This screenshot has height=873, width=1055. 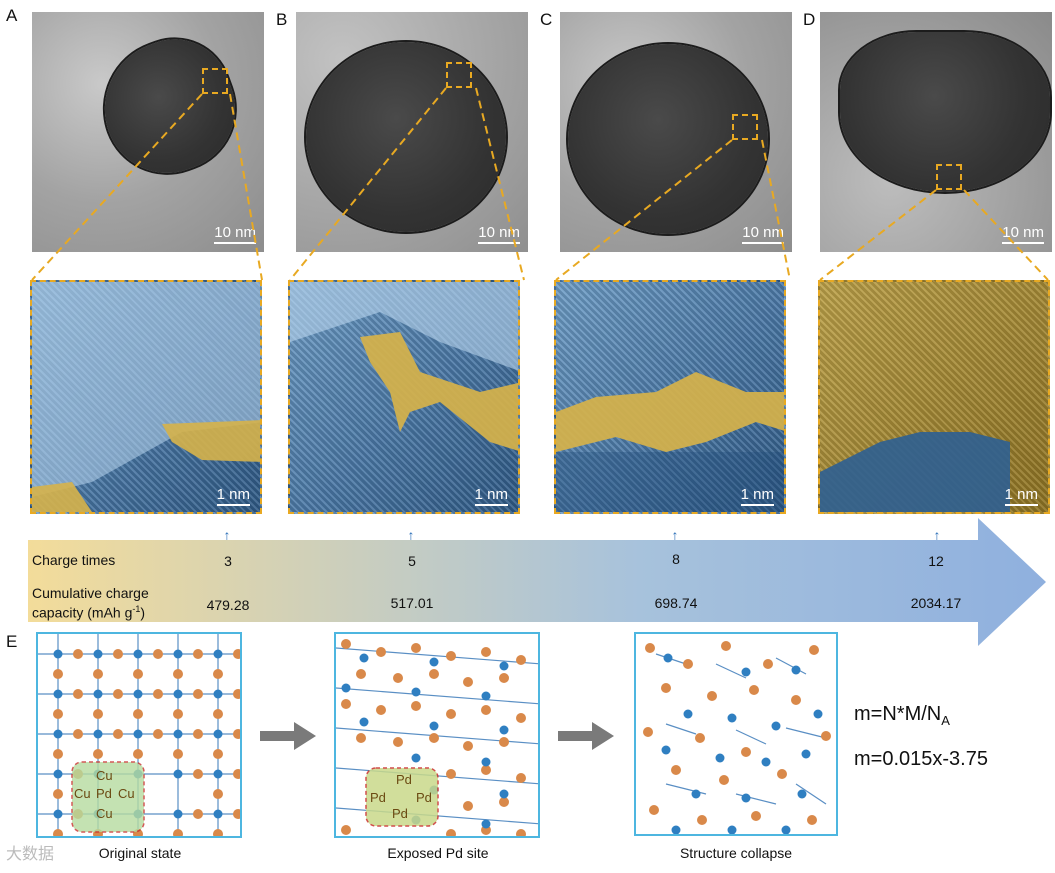 I want to click on panel-letter-b: B, so click(x=282, y=19).